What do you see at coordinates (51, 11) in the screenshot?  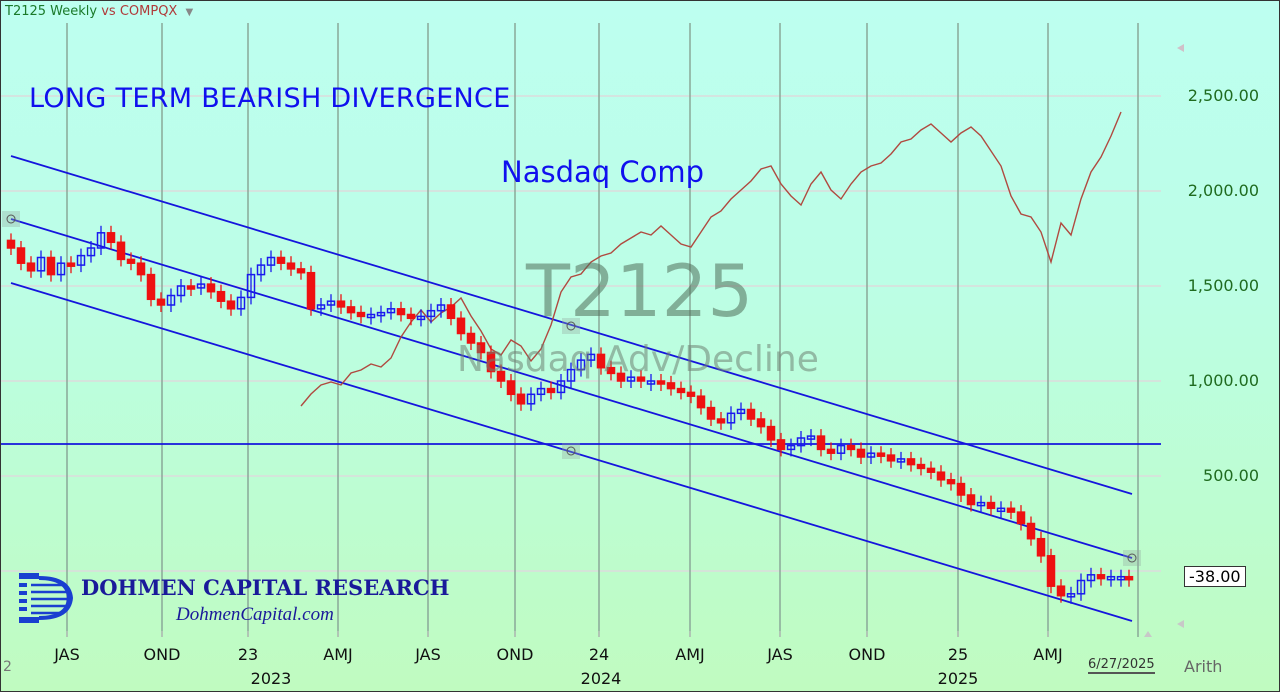 I see `symbol-label: T2125 Weekly` at bounding box center [51, 11].